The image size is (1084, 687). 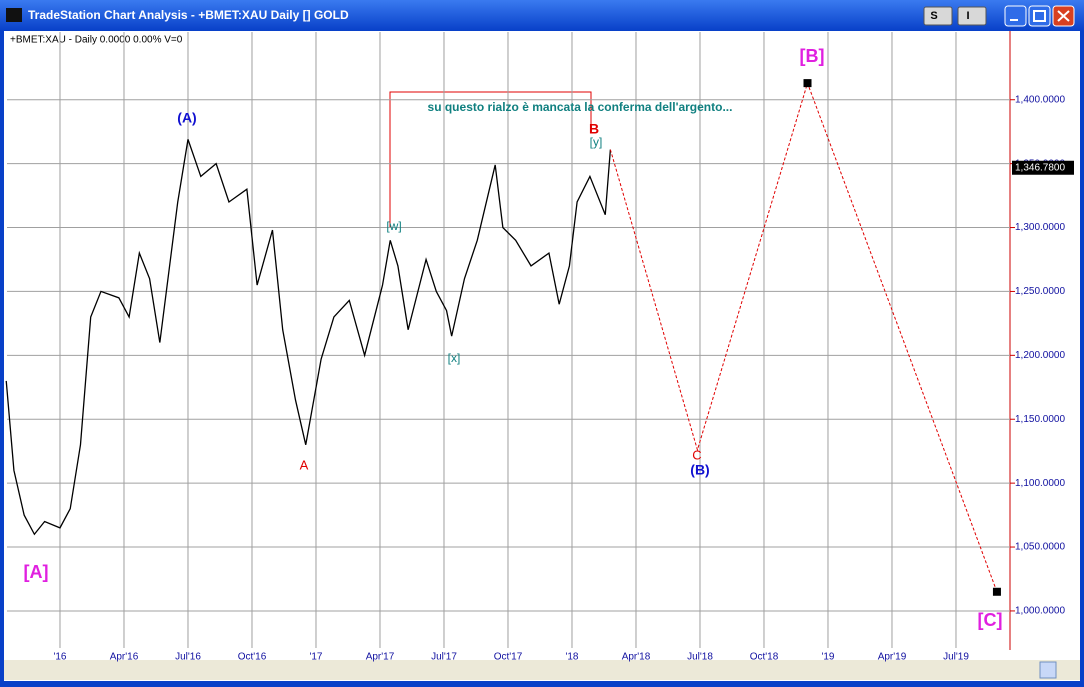 I want to click on app-icon, so click(x=14, y=15).